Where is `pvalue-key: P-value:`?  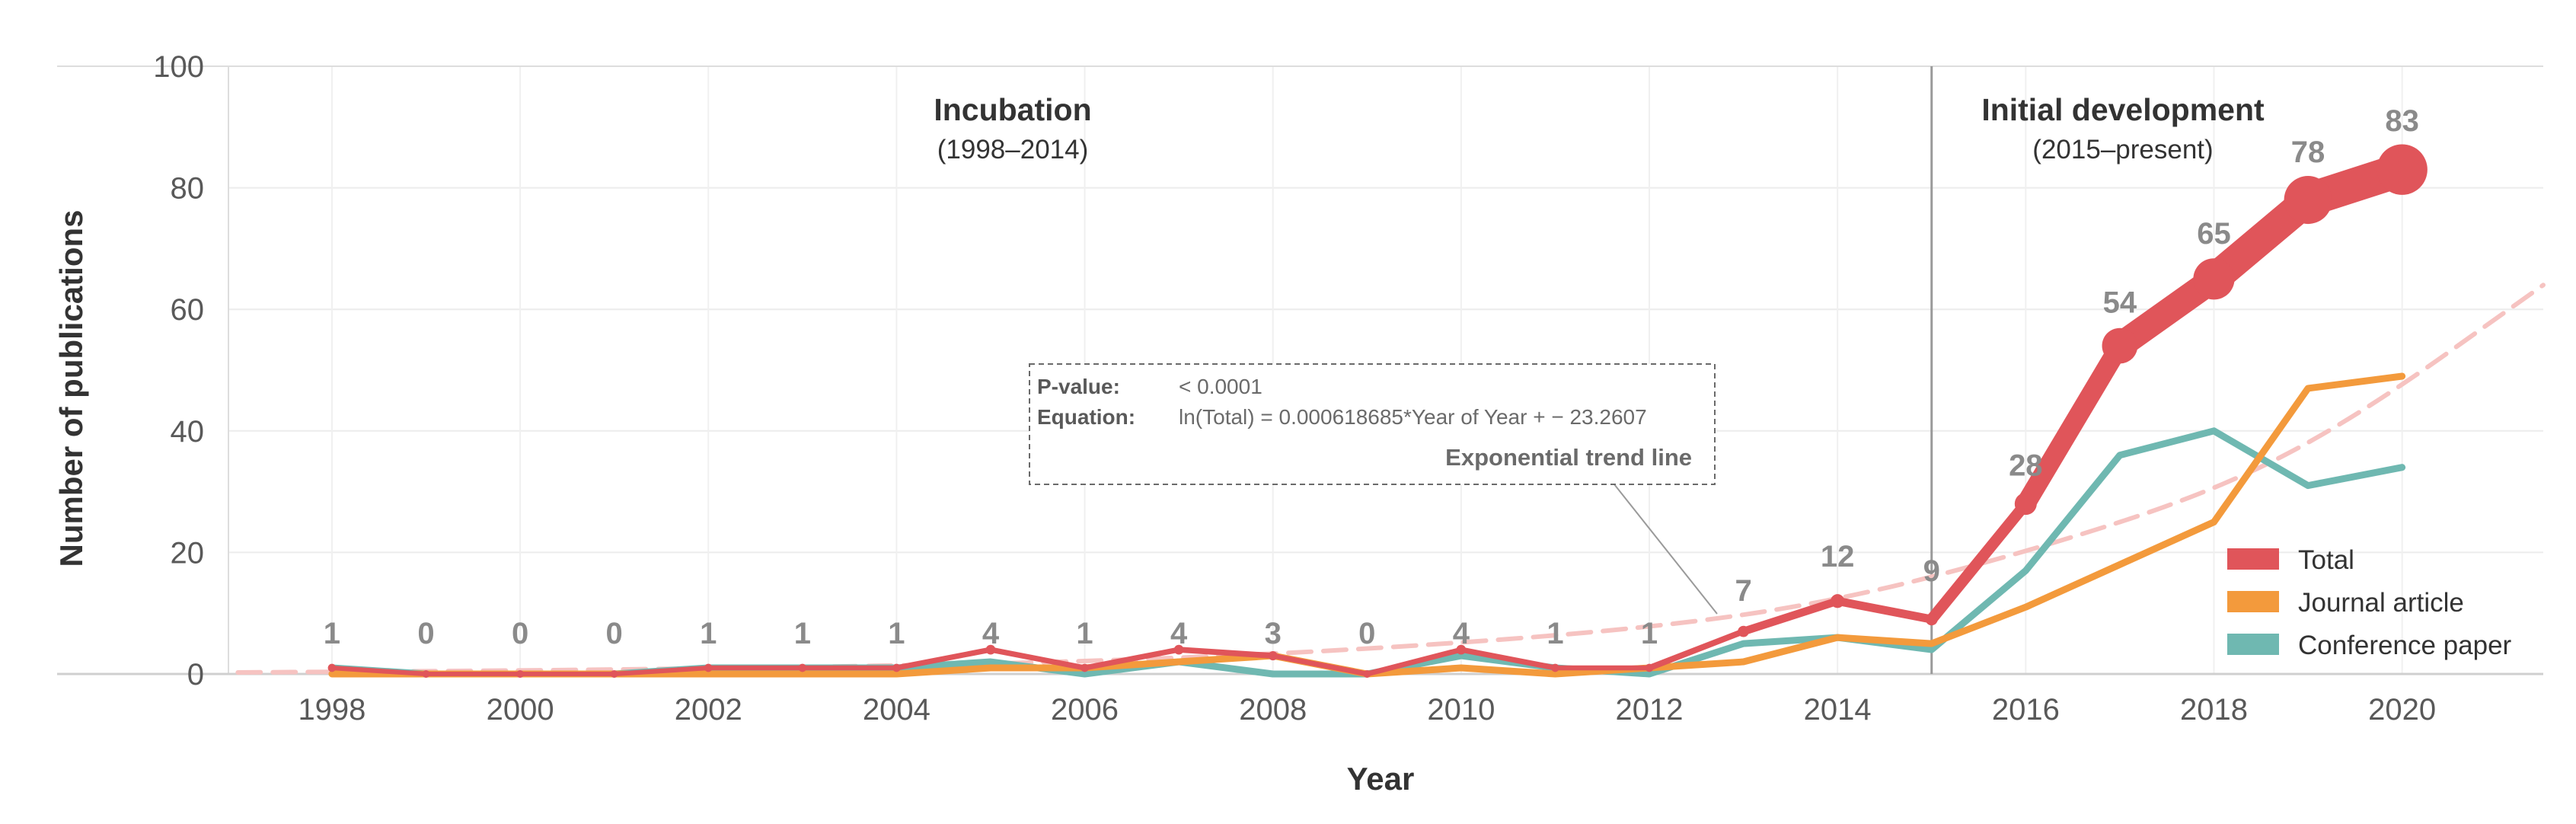 pvalue-key: P-value: is located at coordinates (1078, 386).